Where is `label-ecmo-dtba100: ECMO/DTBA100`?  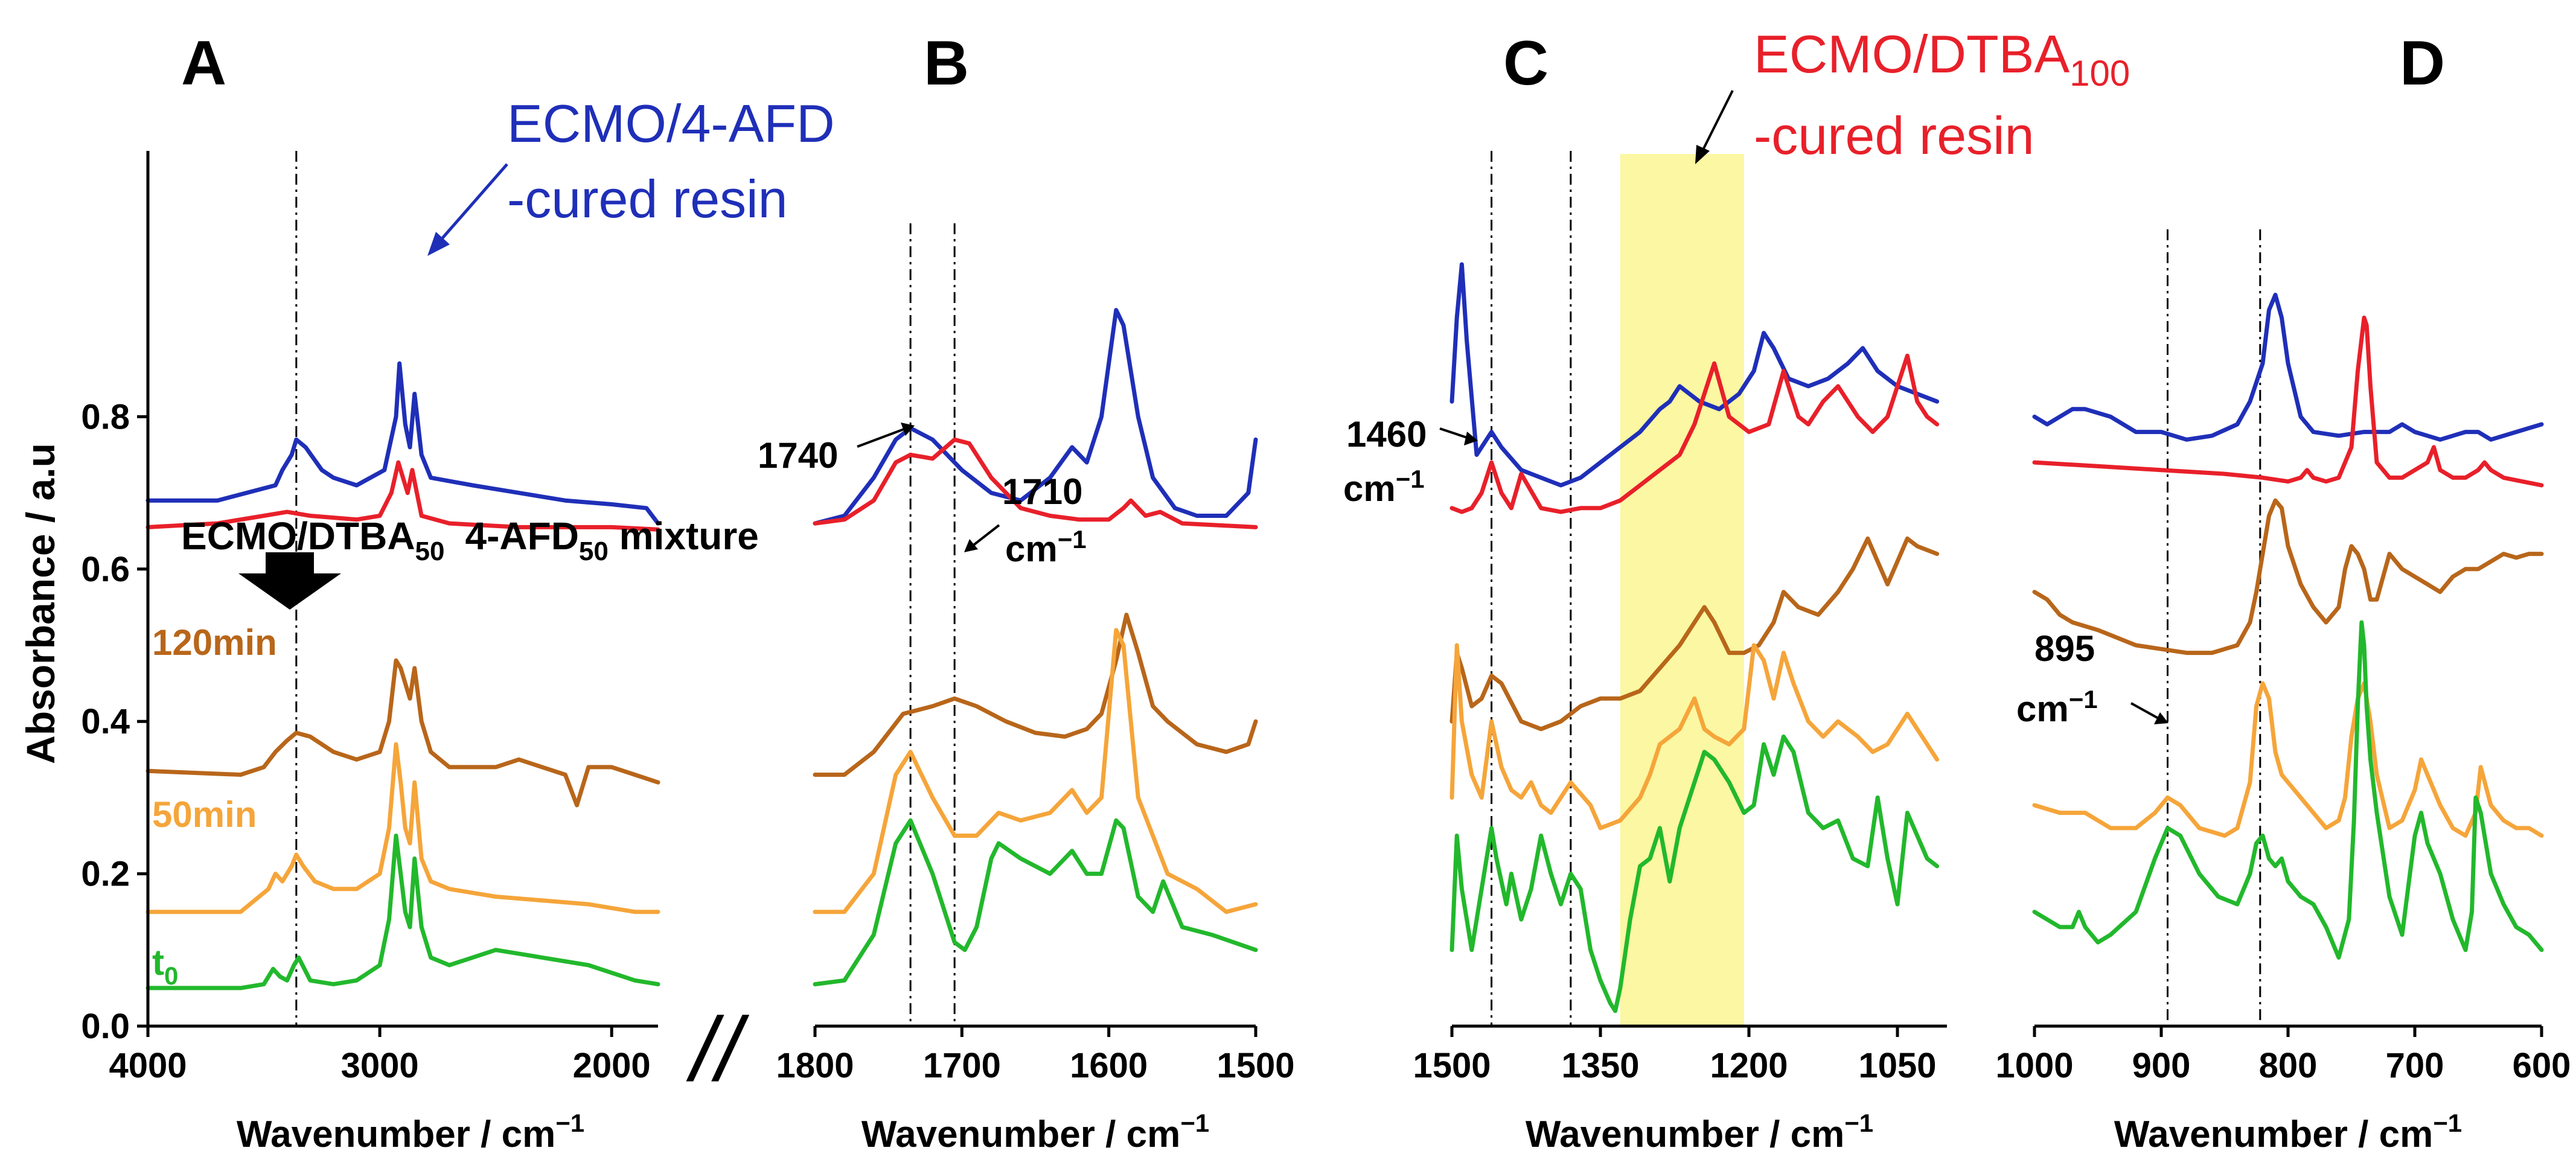
label-ecmo-dtba100: ECMO/DTBA100 is located at coordinates (1942, 59).